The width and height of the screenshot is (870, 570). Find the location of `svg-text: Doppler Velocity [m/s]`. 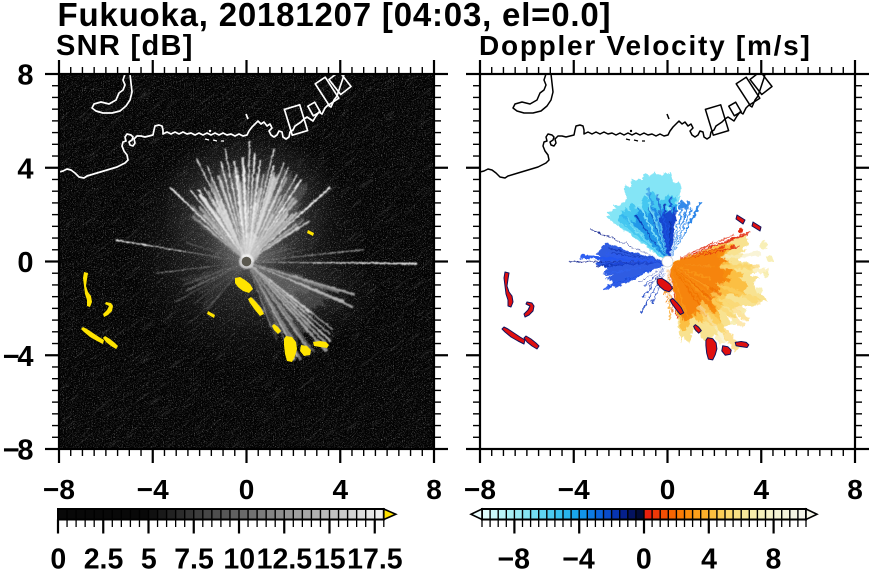

svg-text: Doppler Velocity [m/s] is located at coordinates (645, 45).